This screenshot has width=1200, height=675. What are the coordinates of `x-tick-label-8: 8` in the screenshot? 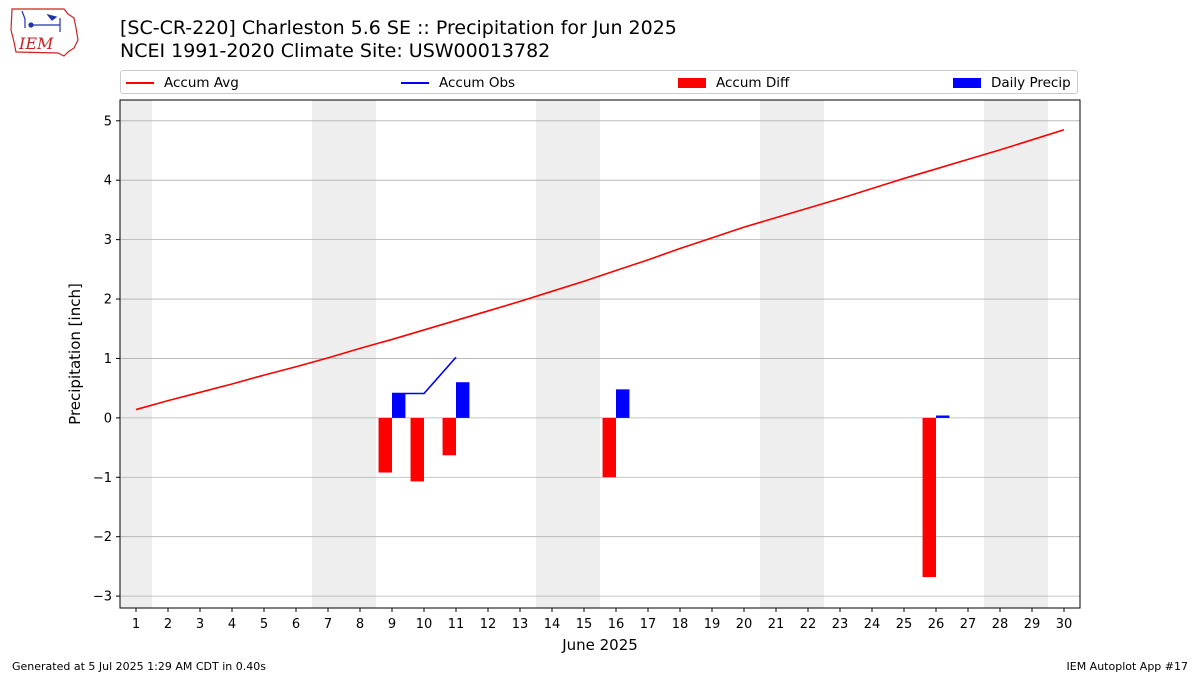 It's located at (360, 624).